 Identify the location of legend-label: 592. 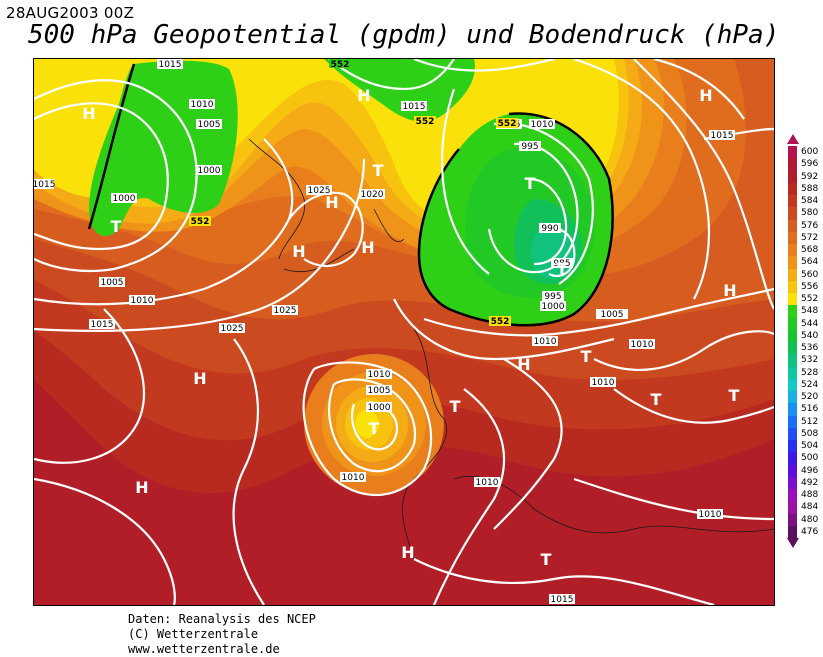
(810, 176).